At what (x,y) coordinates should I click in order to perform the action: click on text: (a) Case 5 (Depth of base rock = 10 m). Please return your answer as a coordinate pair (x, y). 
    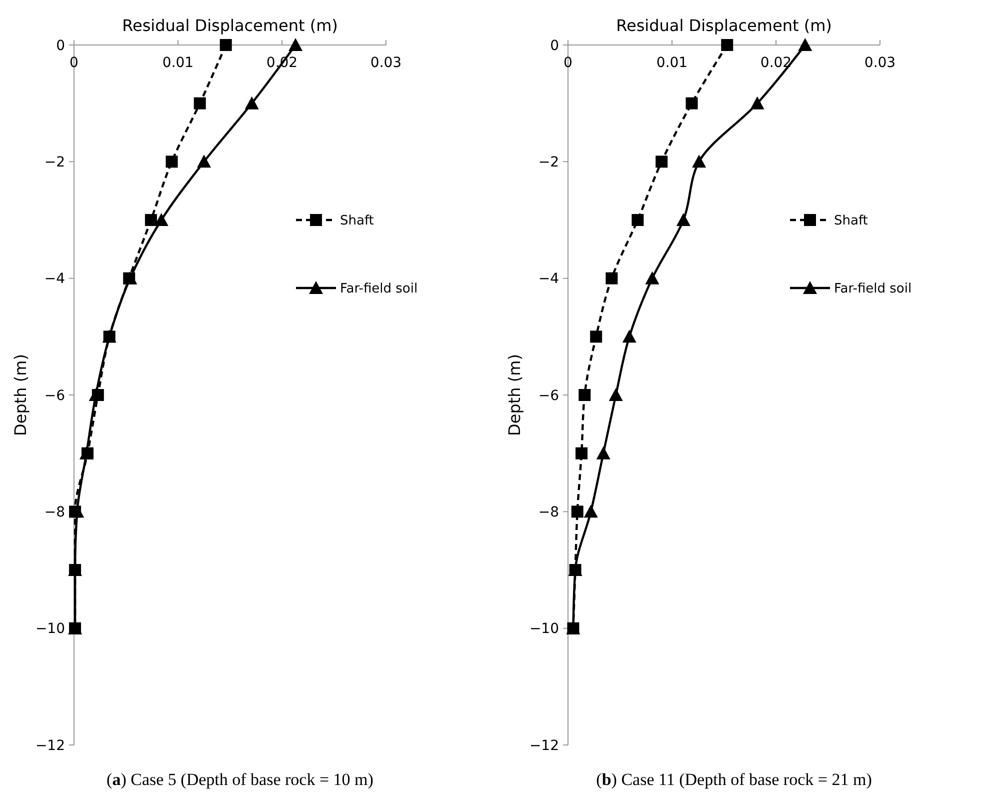
    Looking at the image, I should click on (240, 779).